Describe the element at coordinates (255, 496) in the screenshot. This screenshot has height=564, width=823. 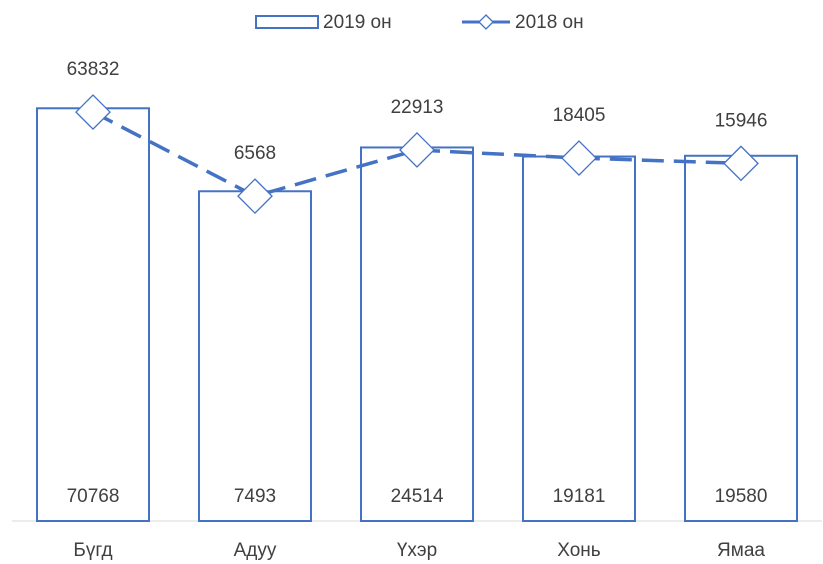
I see `bar-value-label: 7493` at that location.